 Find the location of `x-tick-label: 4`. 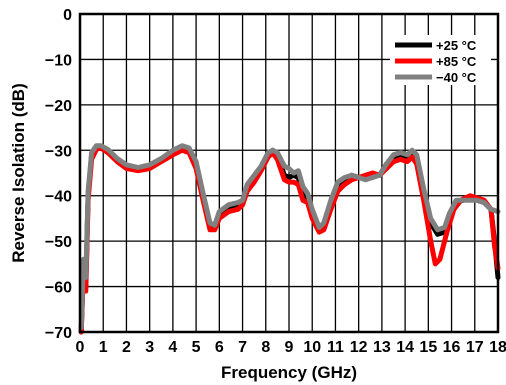

x-tick-label: 4 is located at coordinates (172, 347).